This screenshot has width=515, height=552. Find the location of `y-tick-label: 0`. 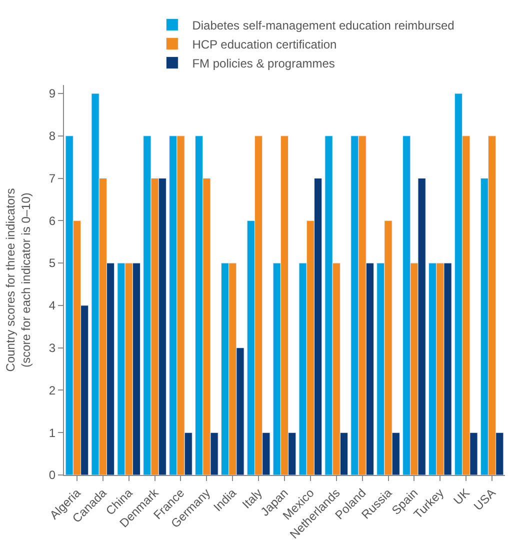

y-tick-label: 0 is located at coordinates (52, 475).